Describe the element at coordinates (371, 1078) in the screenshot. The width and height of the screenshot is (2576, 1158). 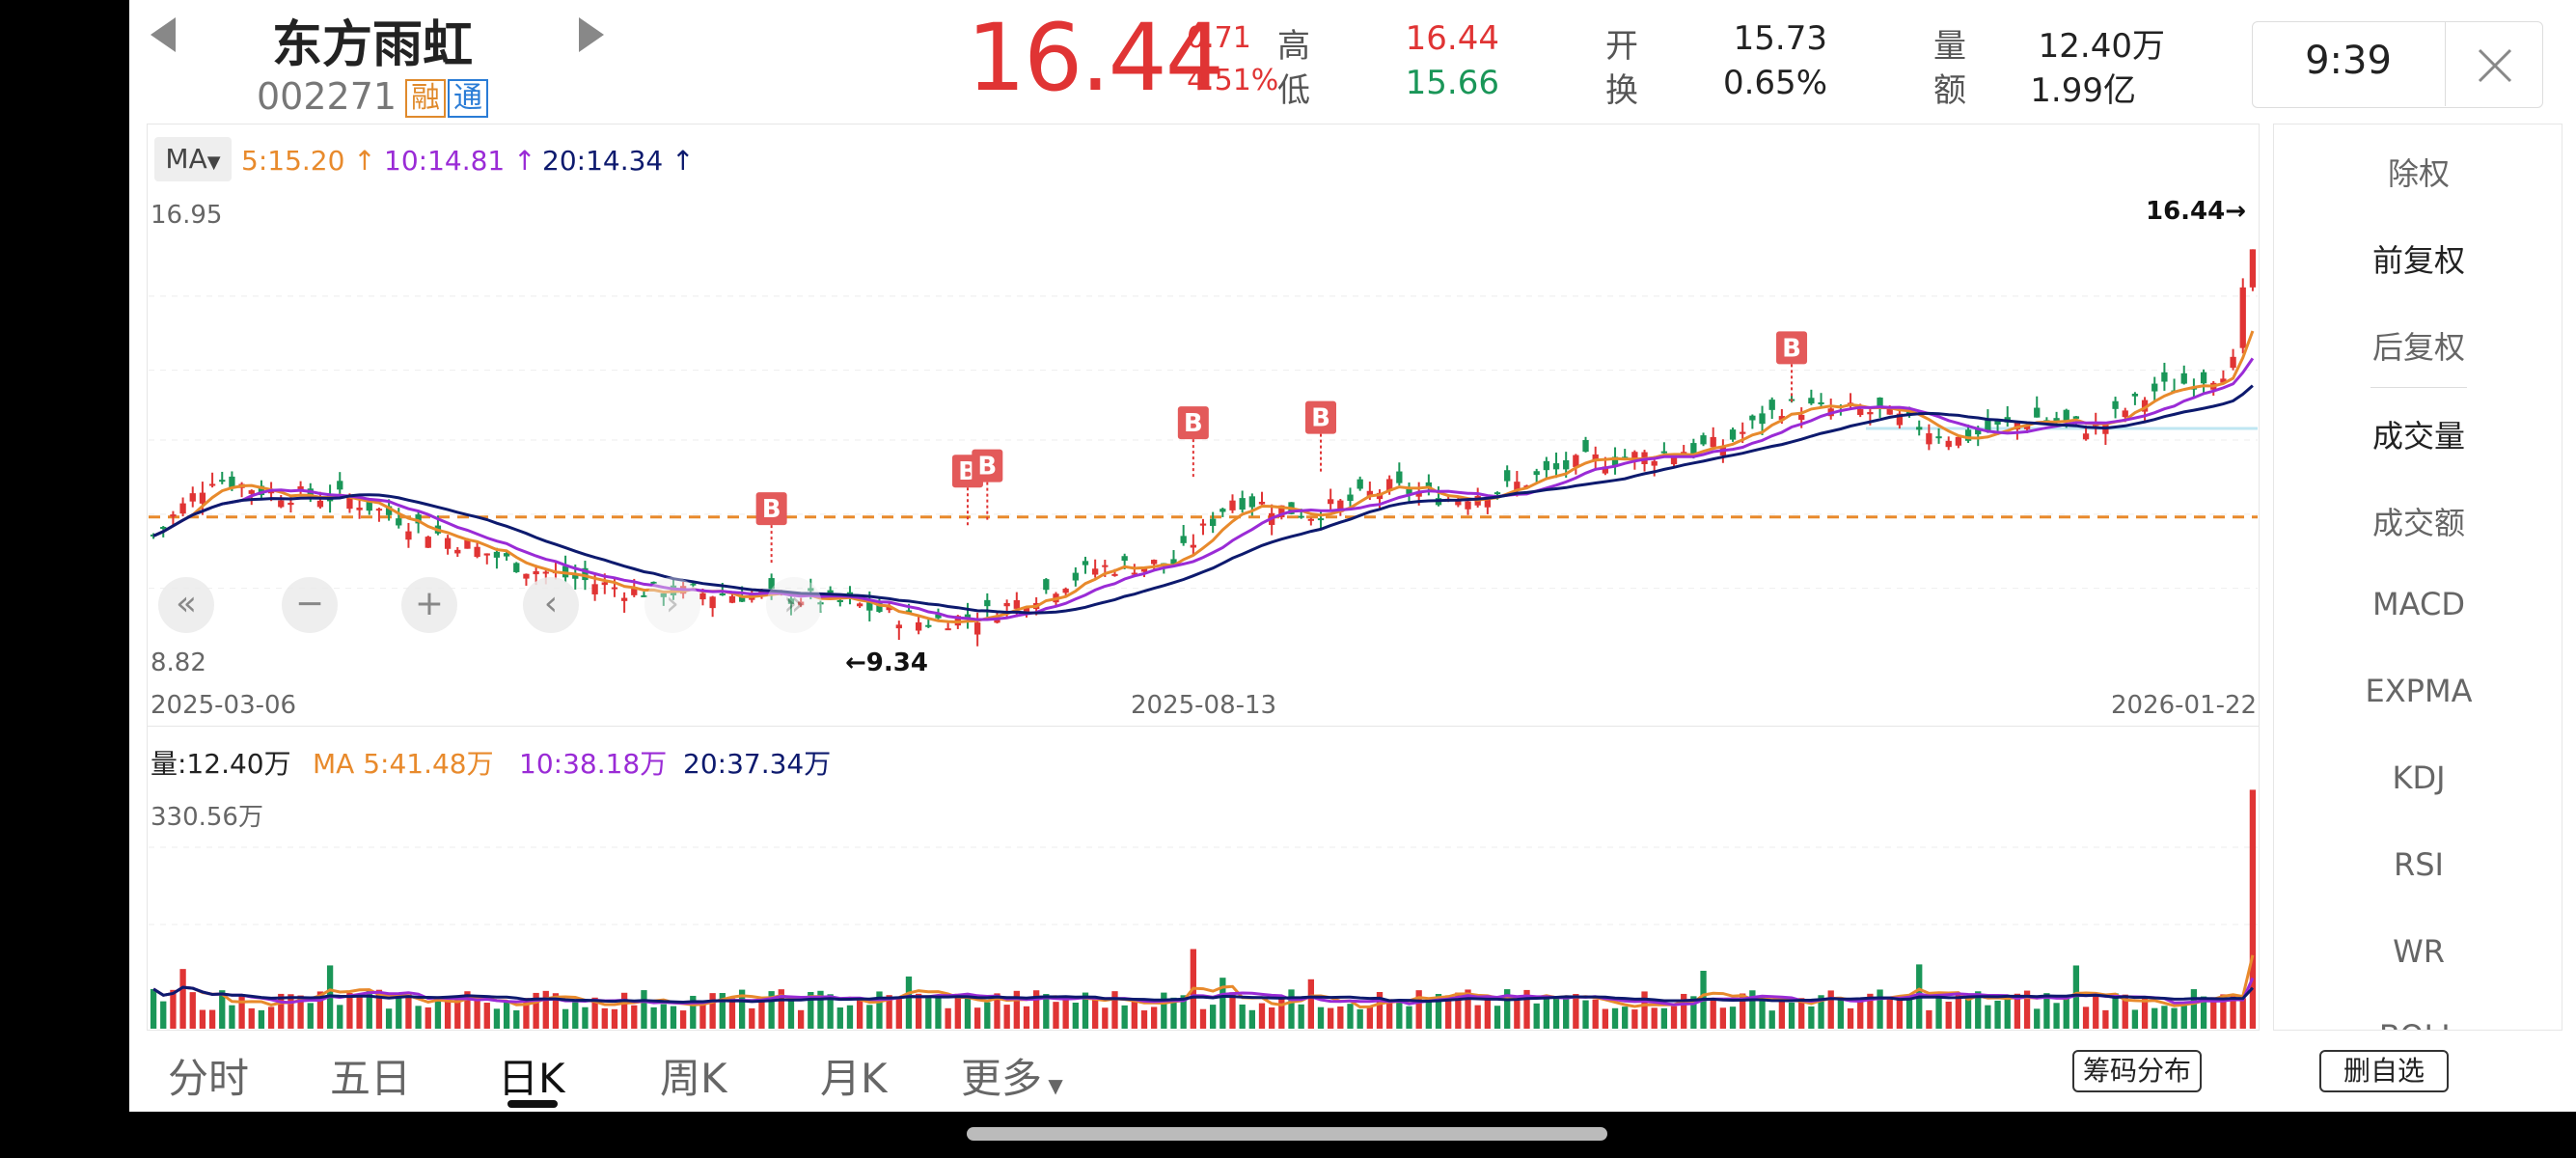
I see `tab-five-day: 五日` at that location.